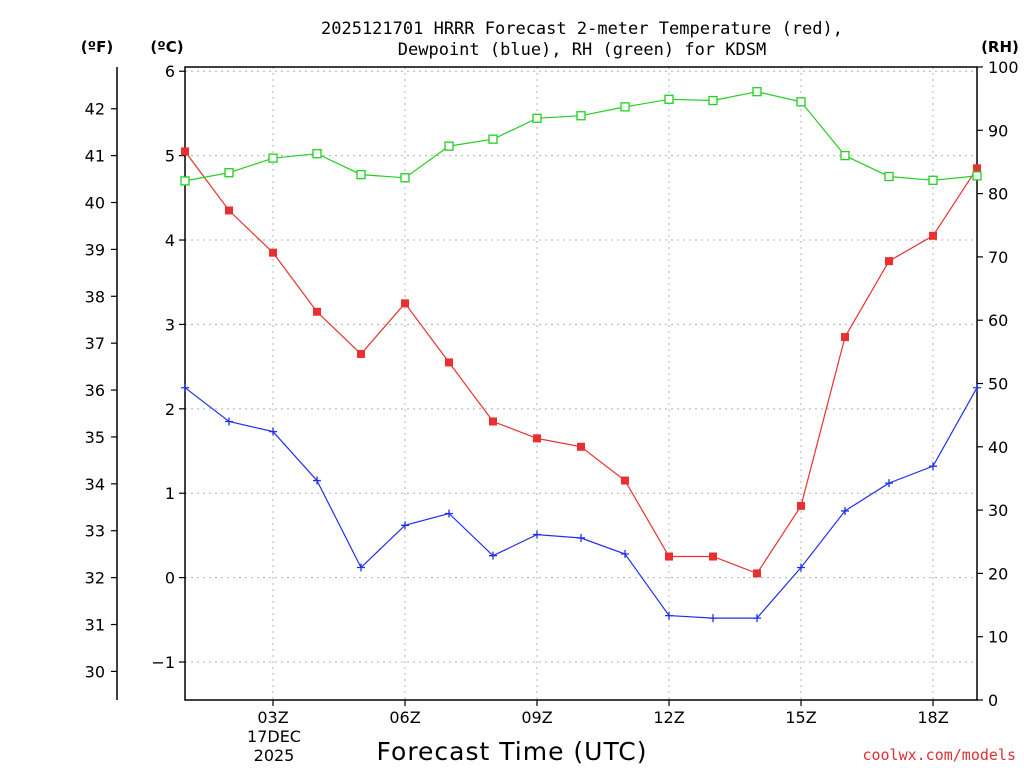 This screenshot has width=1024, height=768. I want to click on fahrenheit-tick-label: 38, so click(95, 296).